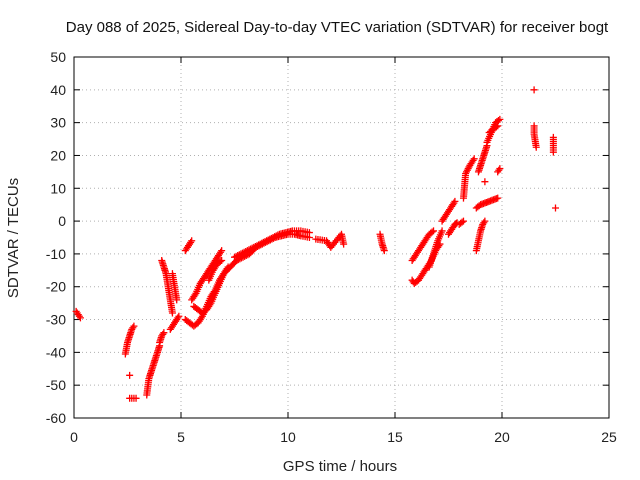 This screenshot has height=480, width=640. What do you see at coordinates (58, 90) in the screenshot?
I see `y-tick-label: 40` at bounding box center [58, 90].